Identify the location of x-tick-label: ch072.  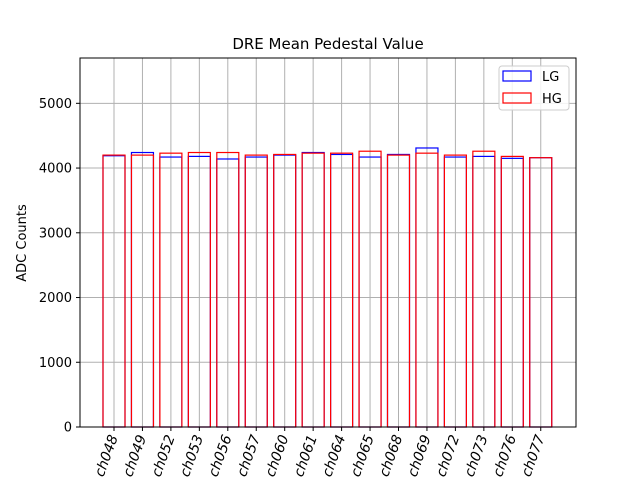
(448, 456).